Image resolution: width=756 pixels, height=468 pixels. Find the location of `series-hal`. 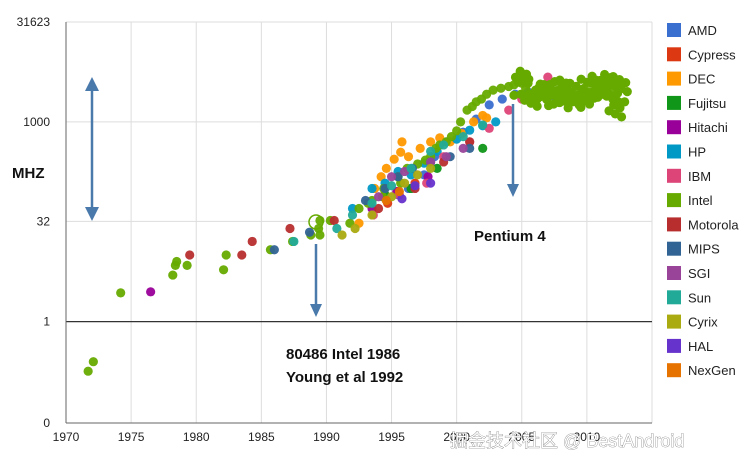

series-hal is located at coordinates (416, 191).